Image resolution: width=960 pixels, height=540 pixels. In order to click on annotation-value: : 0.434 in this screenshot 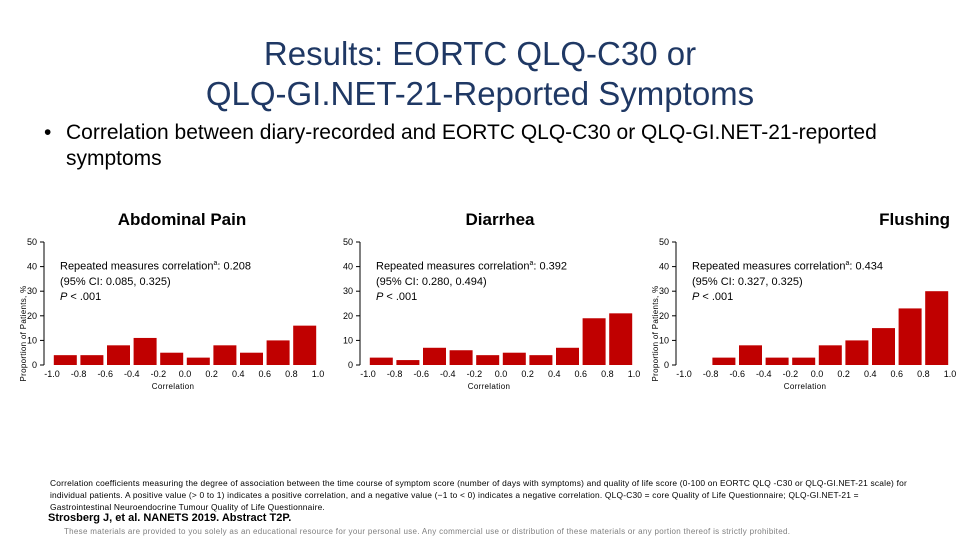, I will do `click(866, 266)`.